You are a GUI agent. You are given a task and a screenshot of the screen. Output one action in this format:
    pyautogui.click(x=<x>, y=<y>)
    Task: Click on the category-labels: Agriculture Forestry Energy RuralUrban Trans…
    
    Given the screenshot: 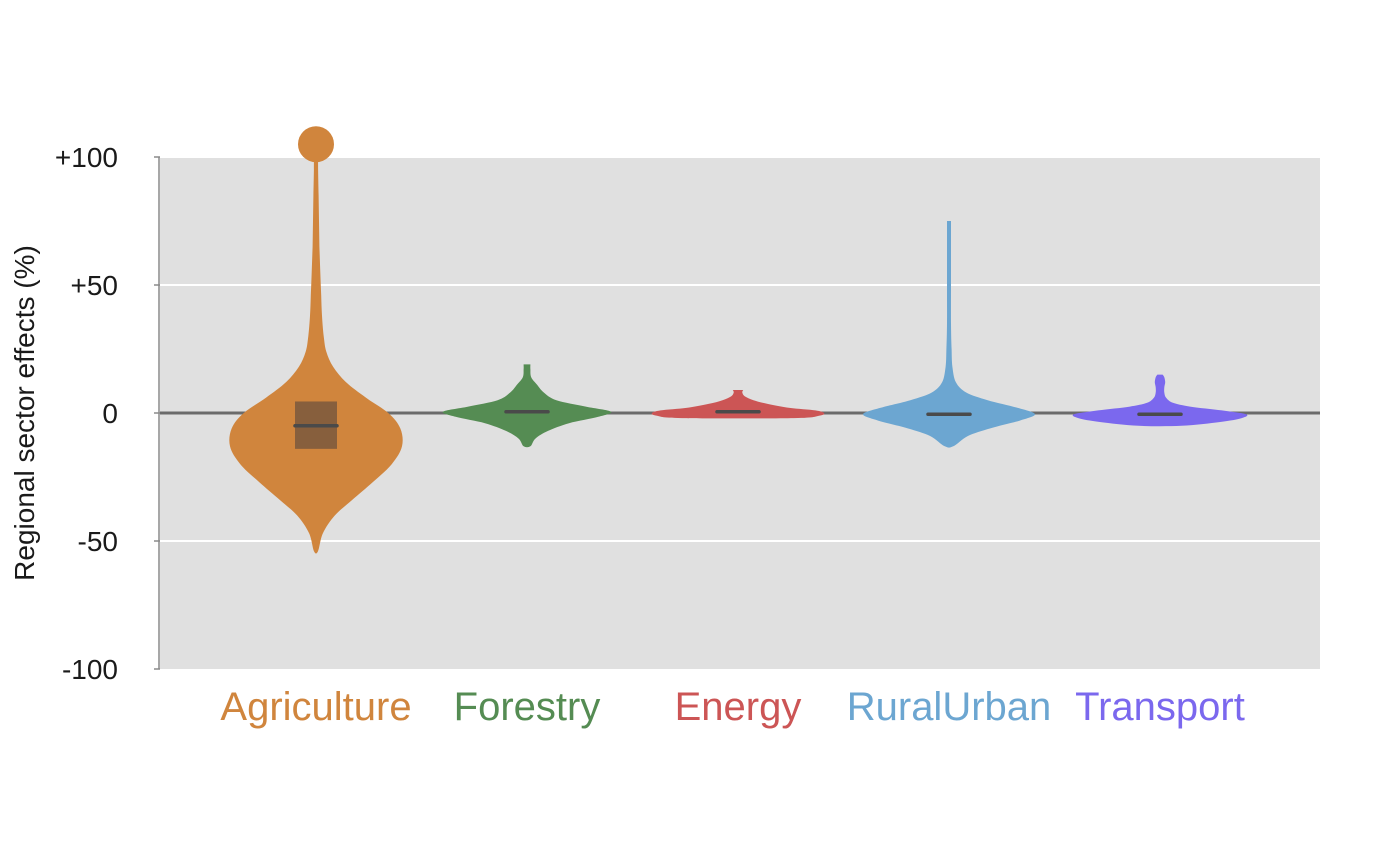 What is the action you would take?
    pyautogui.click(x=732, y=707)
    